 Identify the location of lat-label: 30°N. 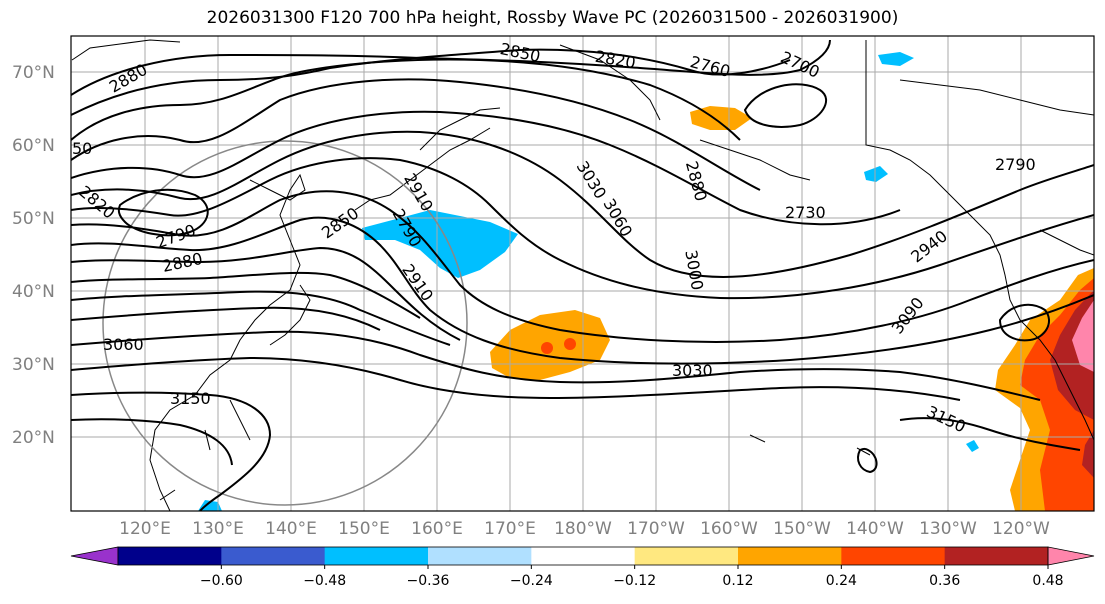
(33, 365).